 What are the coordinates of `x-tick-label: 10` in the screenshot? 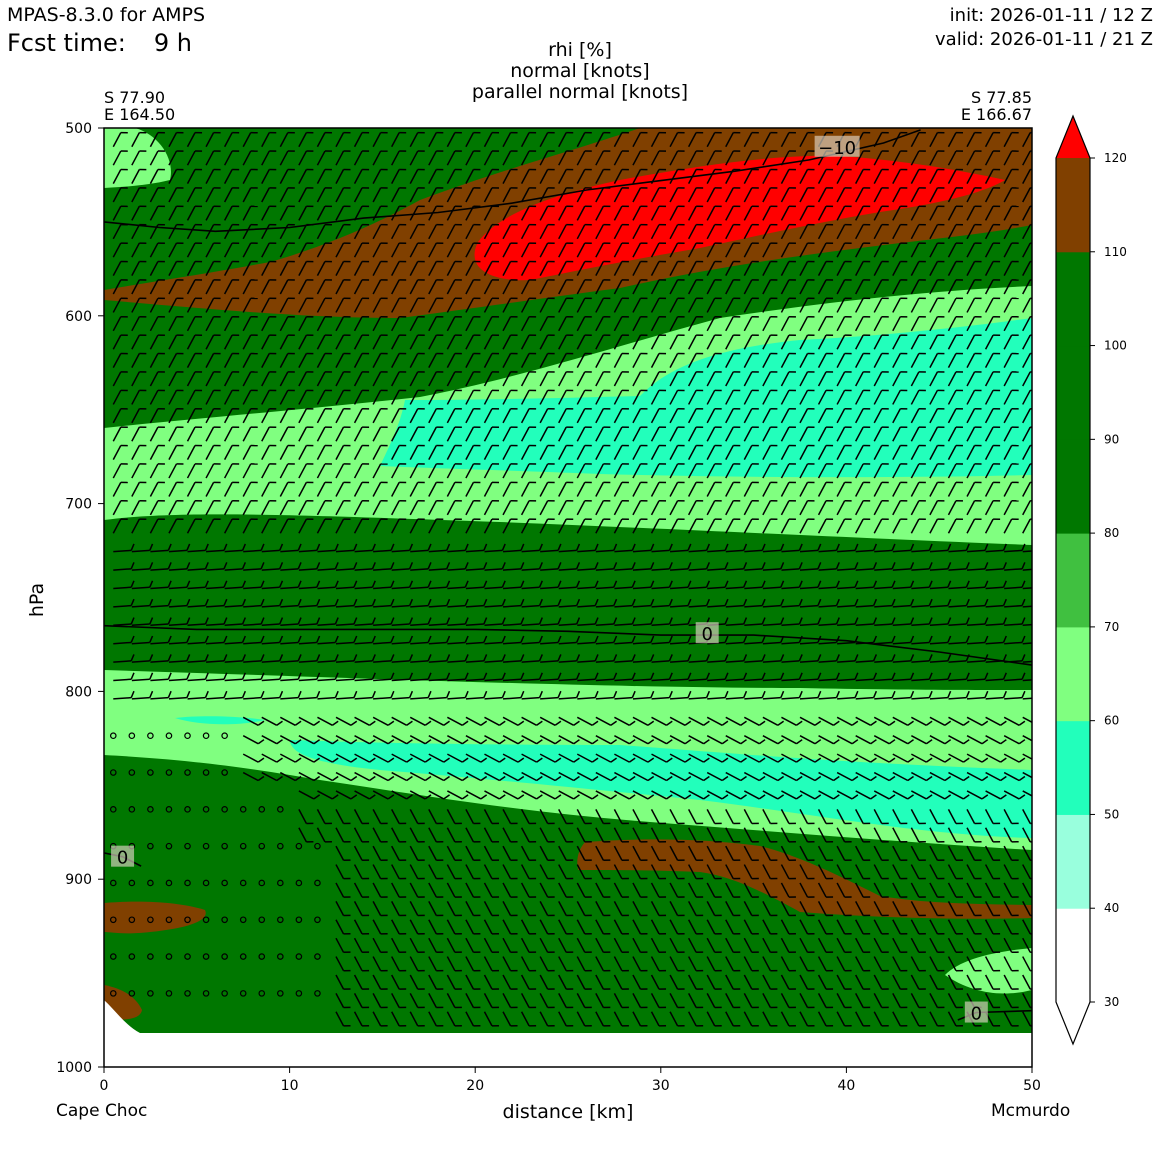 It's located at (290, 1086).